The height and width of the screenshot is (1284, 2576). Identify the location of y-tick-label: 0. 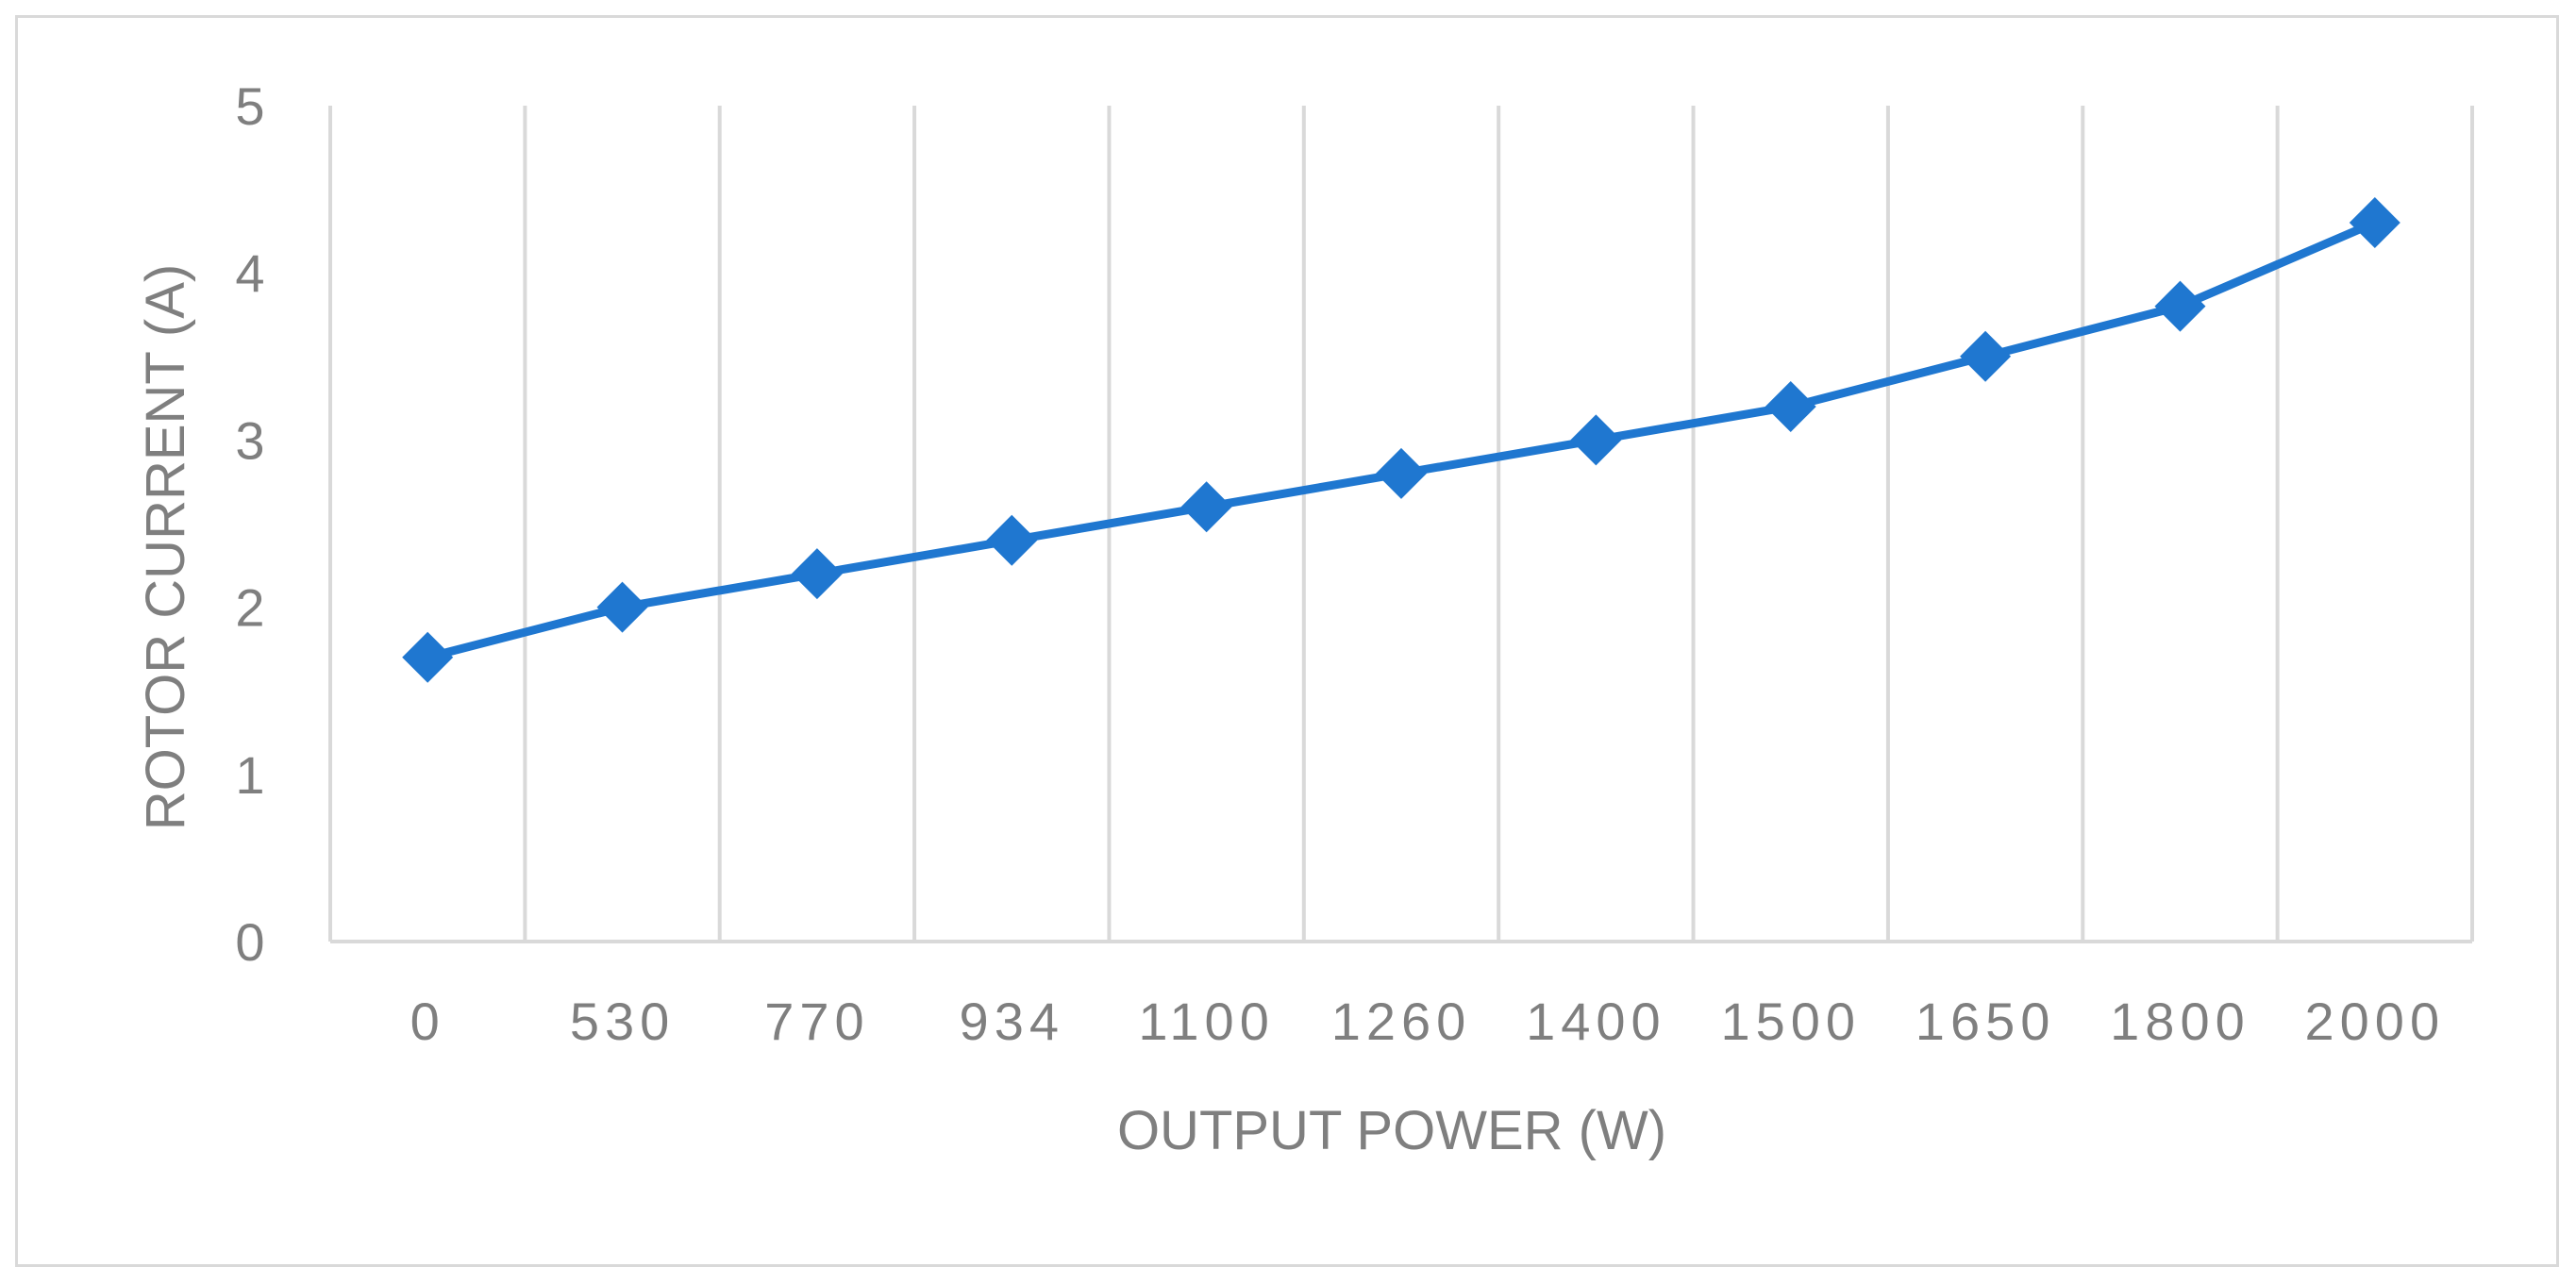
(249, 942).